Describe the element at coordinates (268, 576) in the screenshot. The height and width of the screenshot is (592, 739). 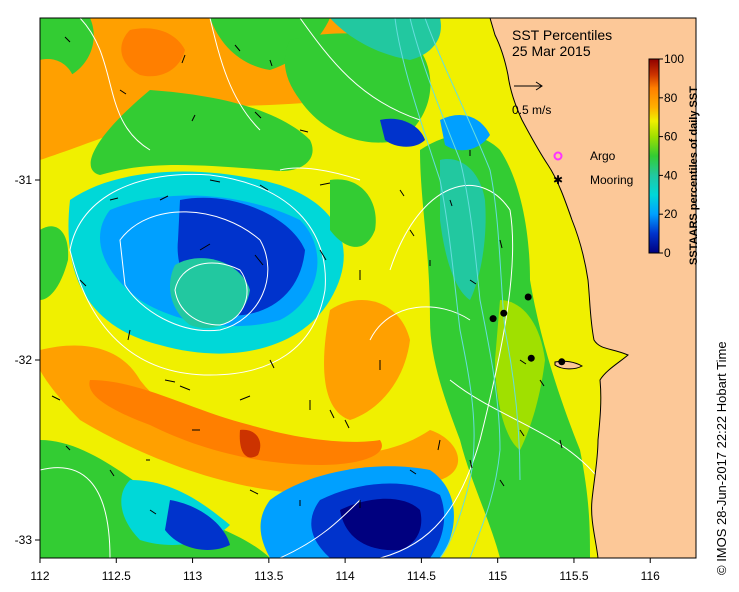
I see `x-tick-label: 113.5` at that location.